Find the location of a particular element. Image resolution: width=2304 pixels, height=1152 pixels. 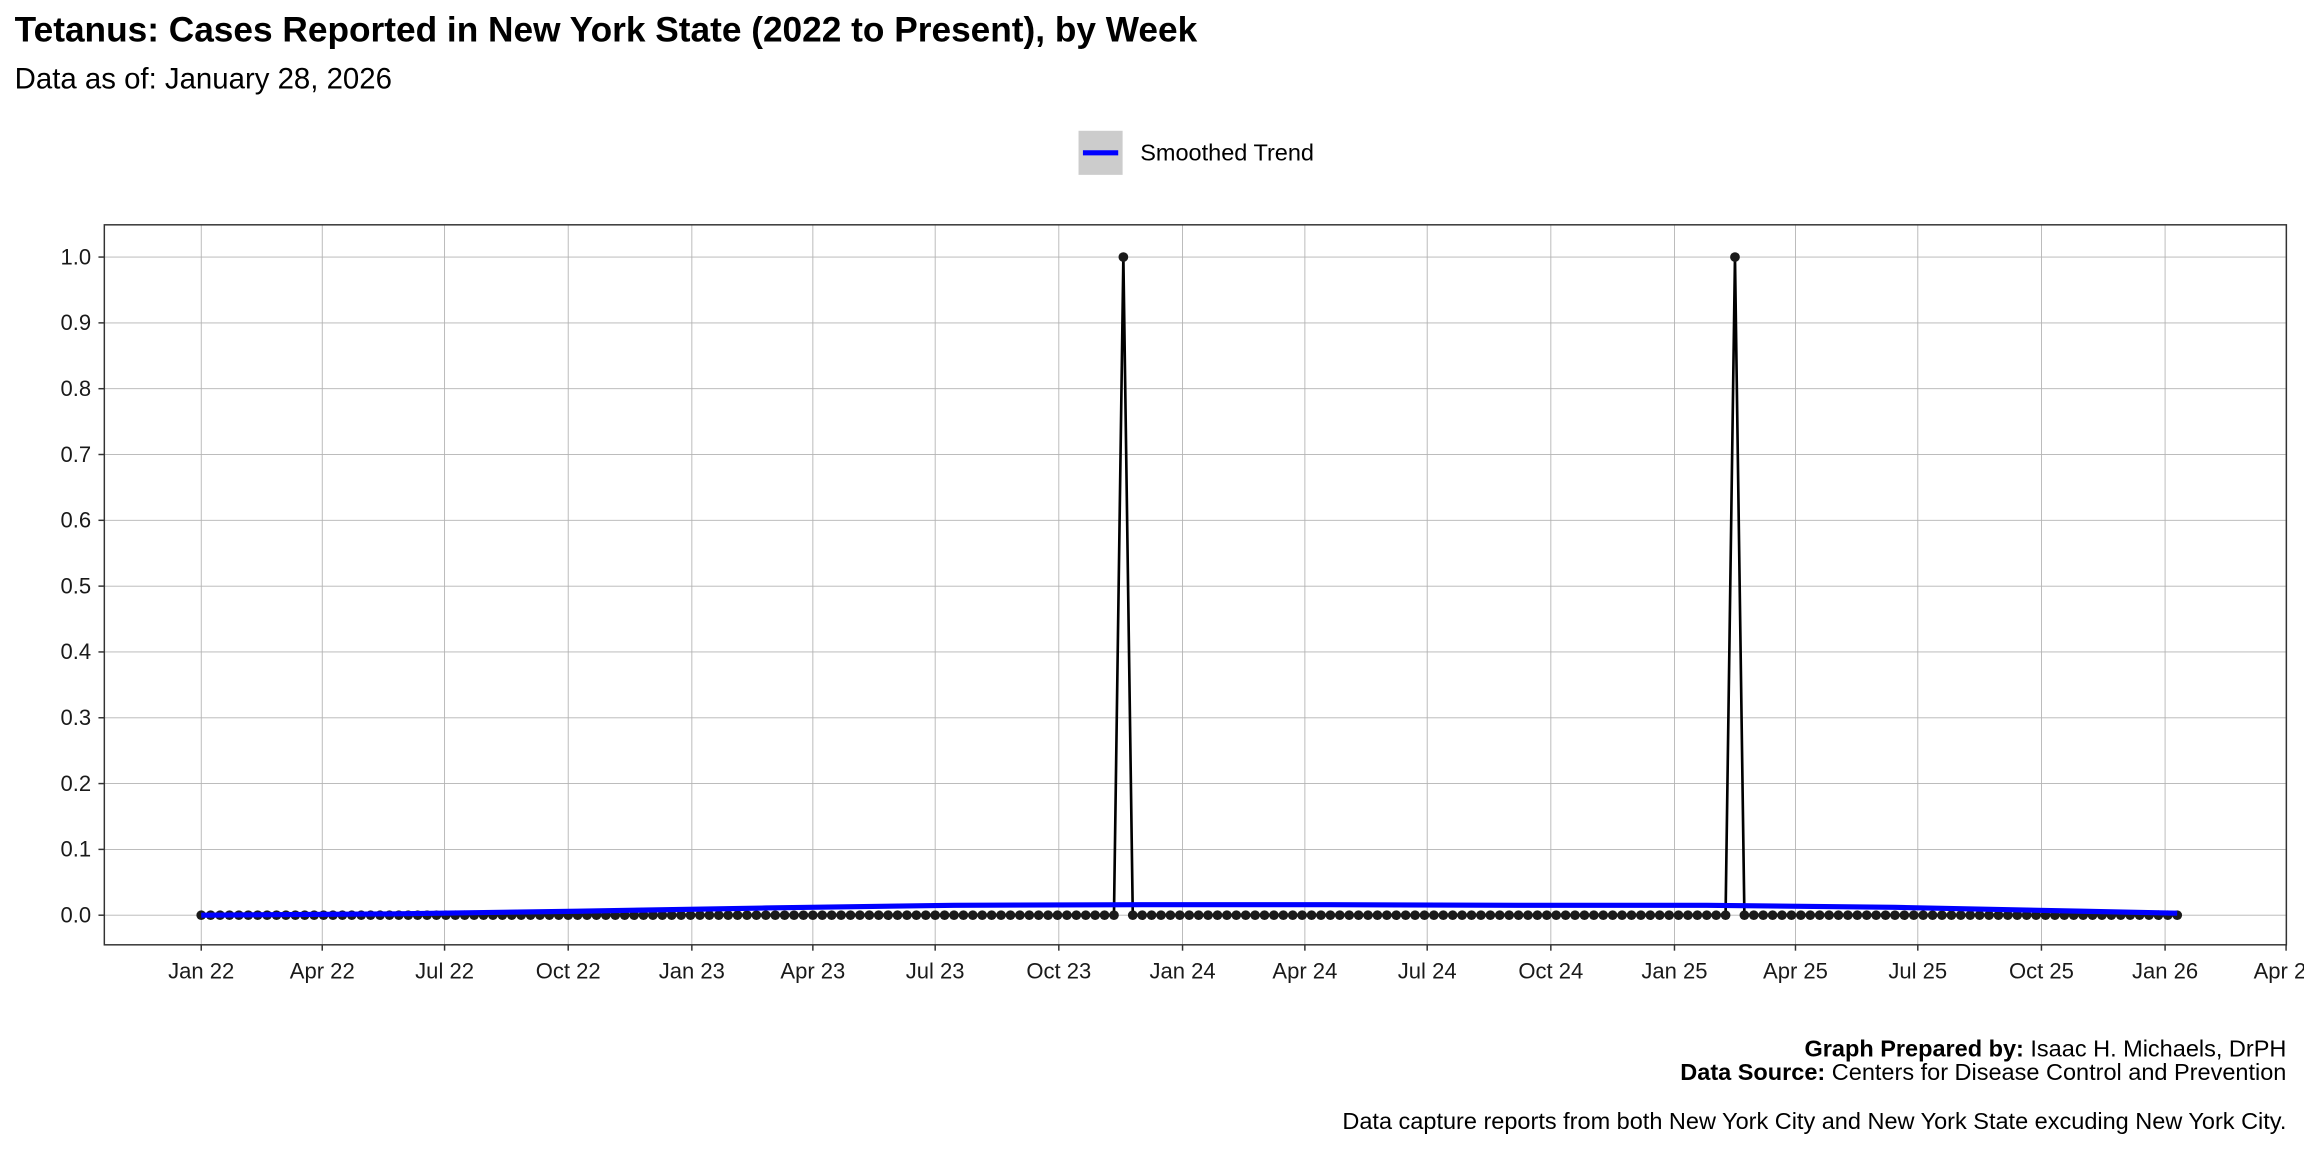

y-tick-label: 0.8 is located at coordinates (75, 388).